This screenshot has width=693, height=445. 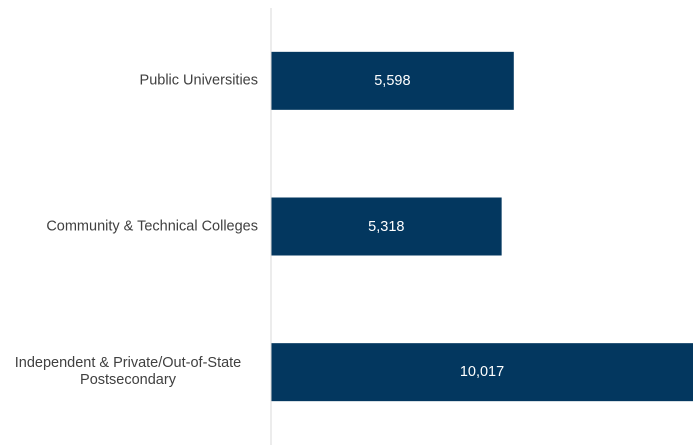 I want to click on data-label: 5,318, so click(x=386, y=227).